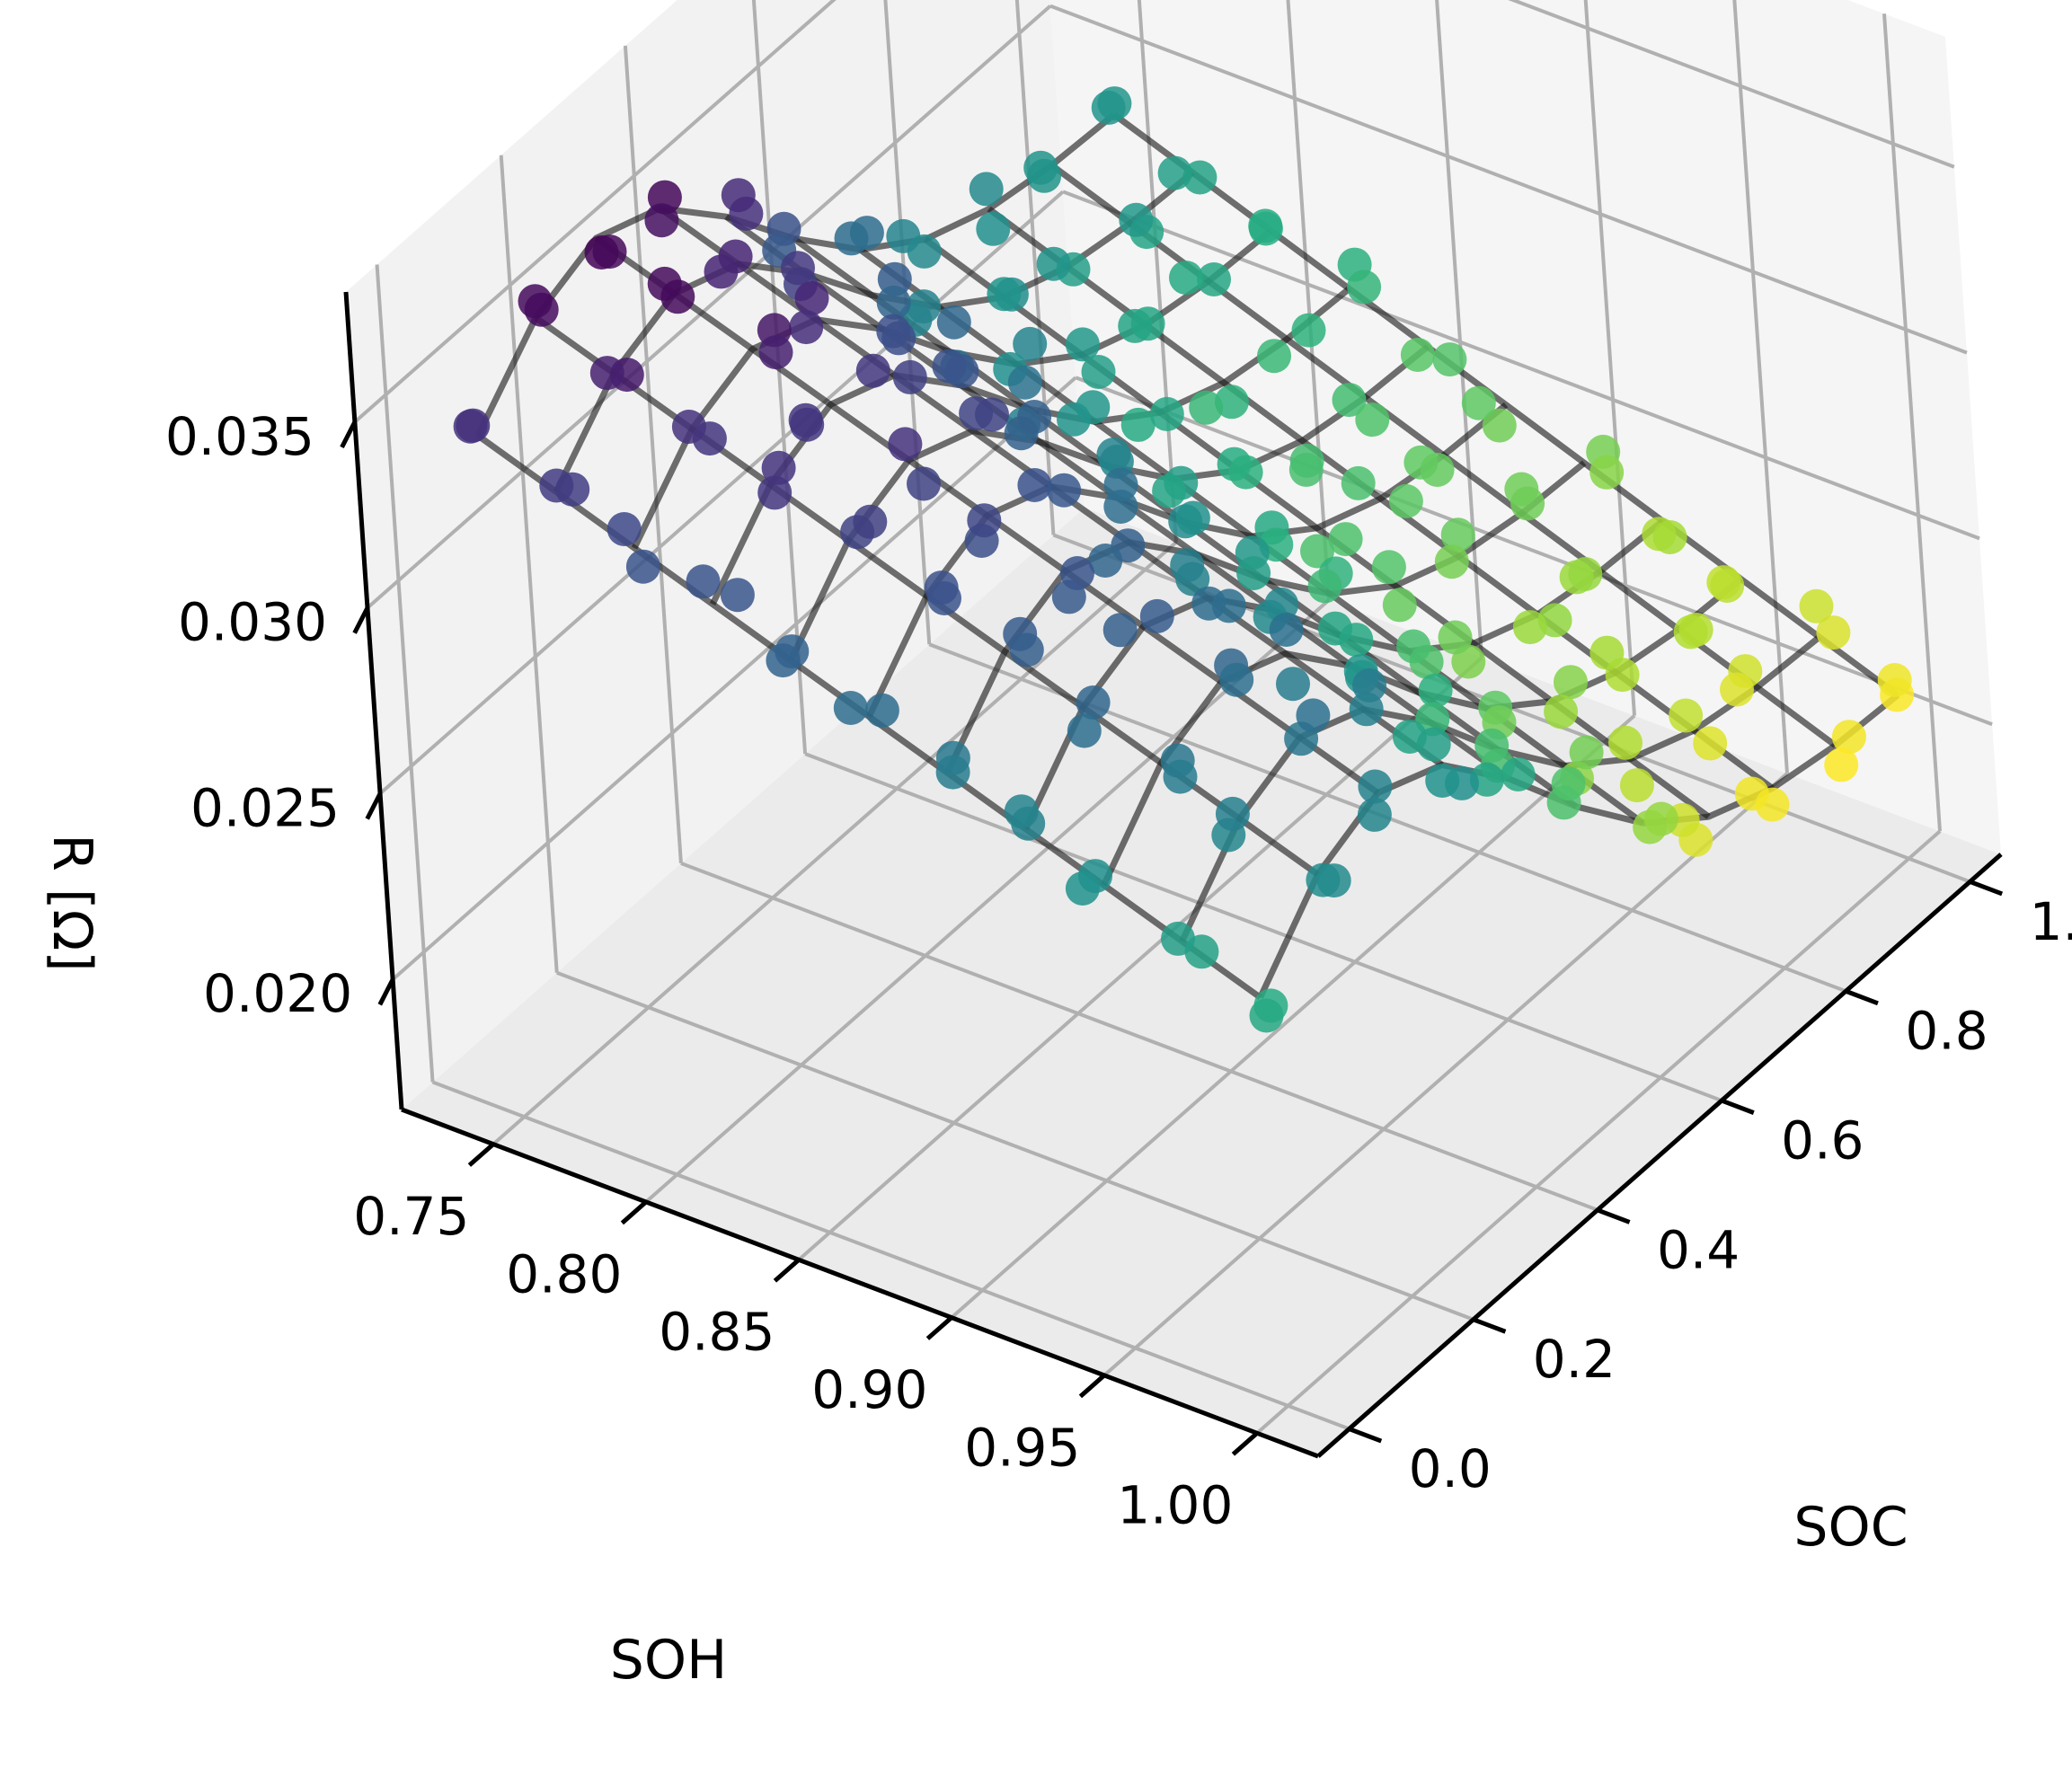 The width and height of the screenshot is (2072, 1768). Describe the element at coordinates (1035, 267) in the screenshot. I see `grid-soc-wall` at that location.